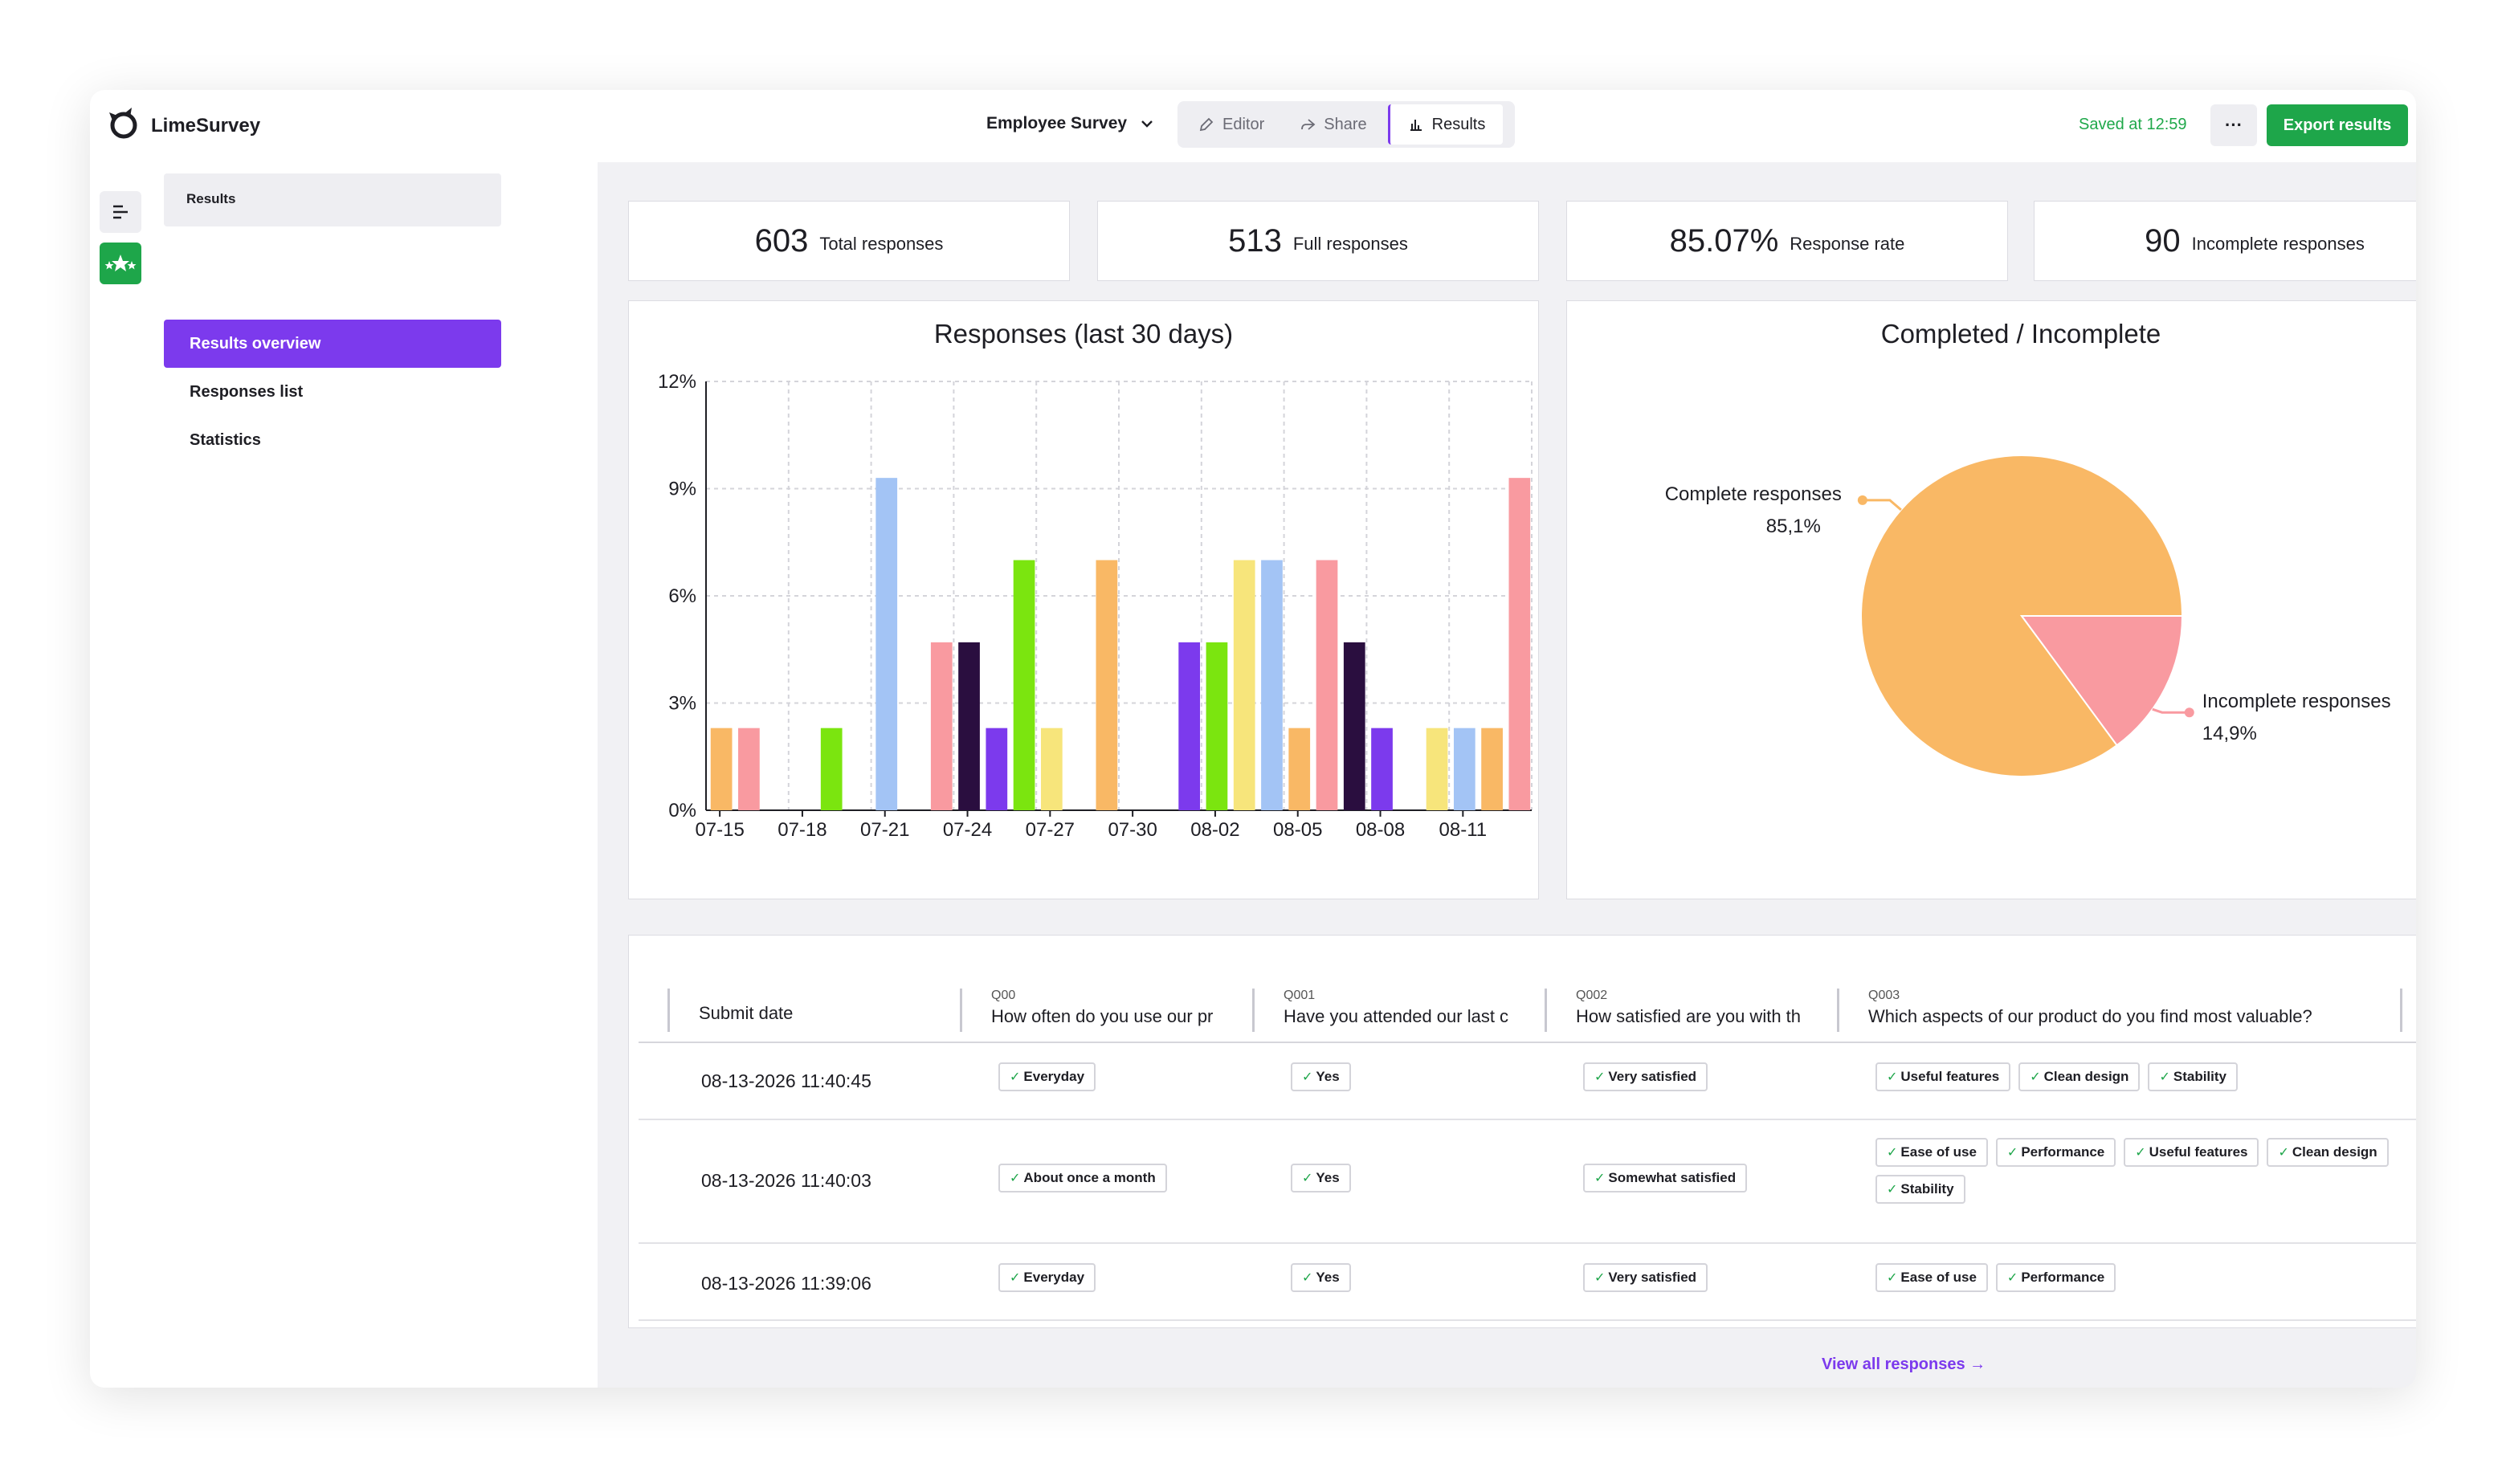 This screenshot has height=1484, width=2506. Describe the element at coordinates (1345, 124) in the screenshot. I see `tab-share-label: Share` at that location.